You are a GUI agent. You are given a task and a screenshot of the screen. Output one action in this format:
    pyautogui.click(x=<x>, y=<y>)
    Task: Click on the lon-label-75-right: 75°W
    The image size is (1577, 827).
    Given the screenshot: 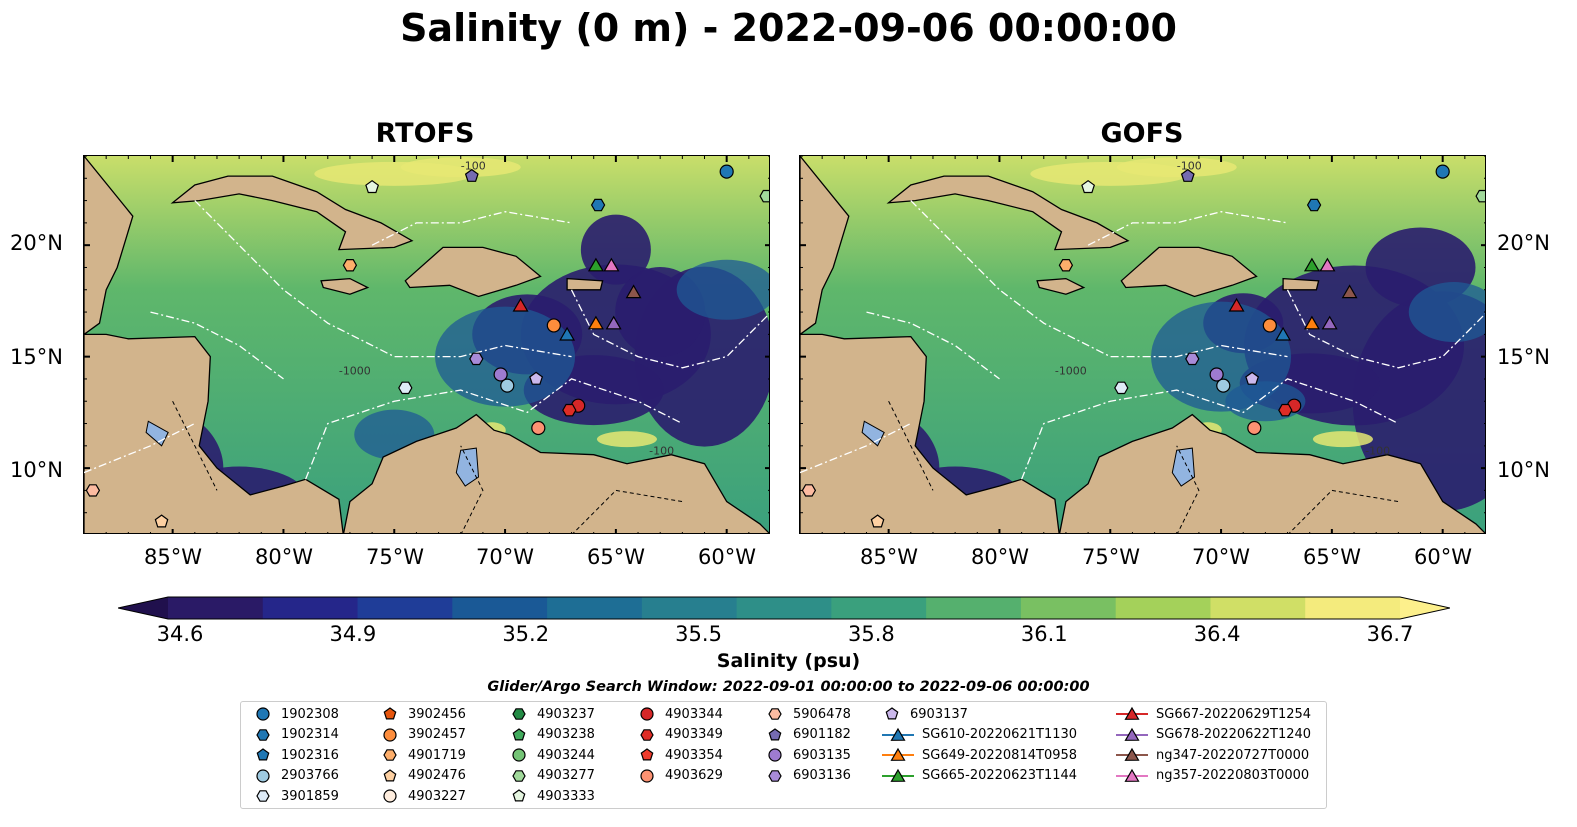 What is the action you would take?
    pyautogui.click(x=1111, y=557)
    